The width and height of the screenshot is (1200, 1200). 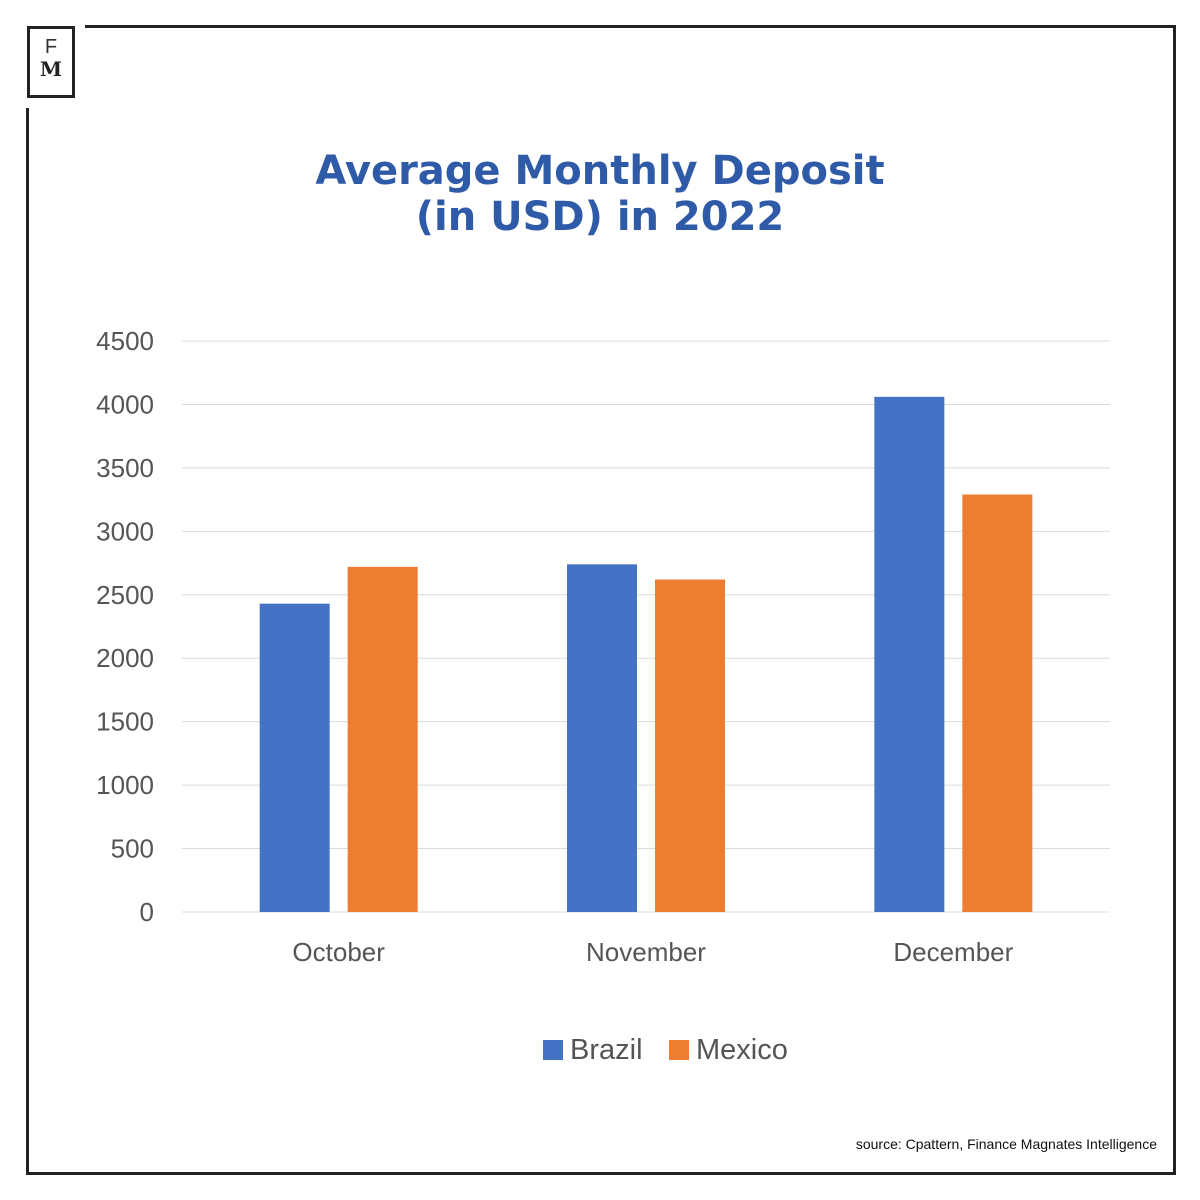 What do you see at coordinates (953, 952) in the screenshot?
I see `x-tick-label: December` at bounding box center [953, 952].